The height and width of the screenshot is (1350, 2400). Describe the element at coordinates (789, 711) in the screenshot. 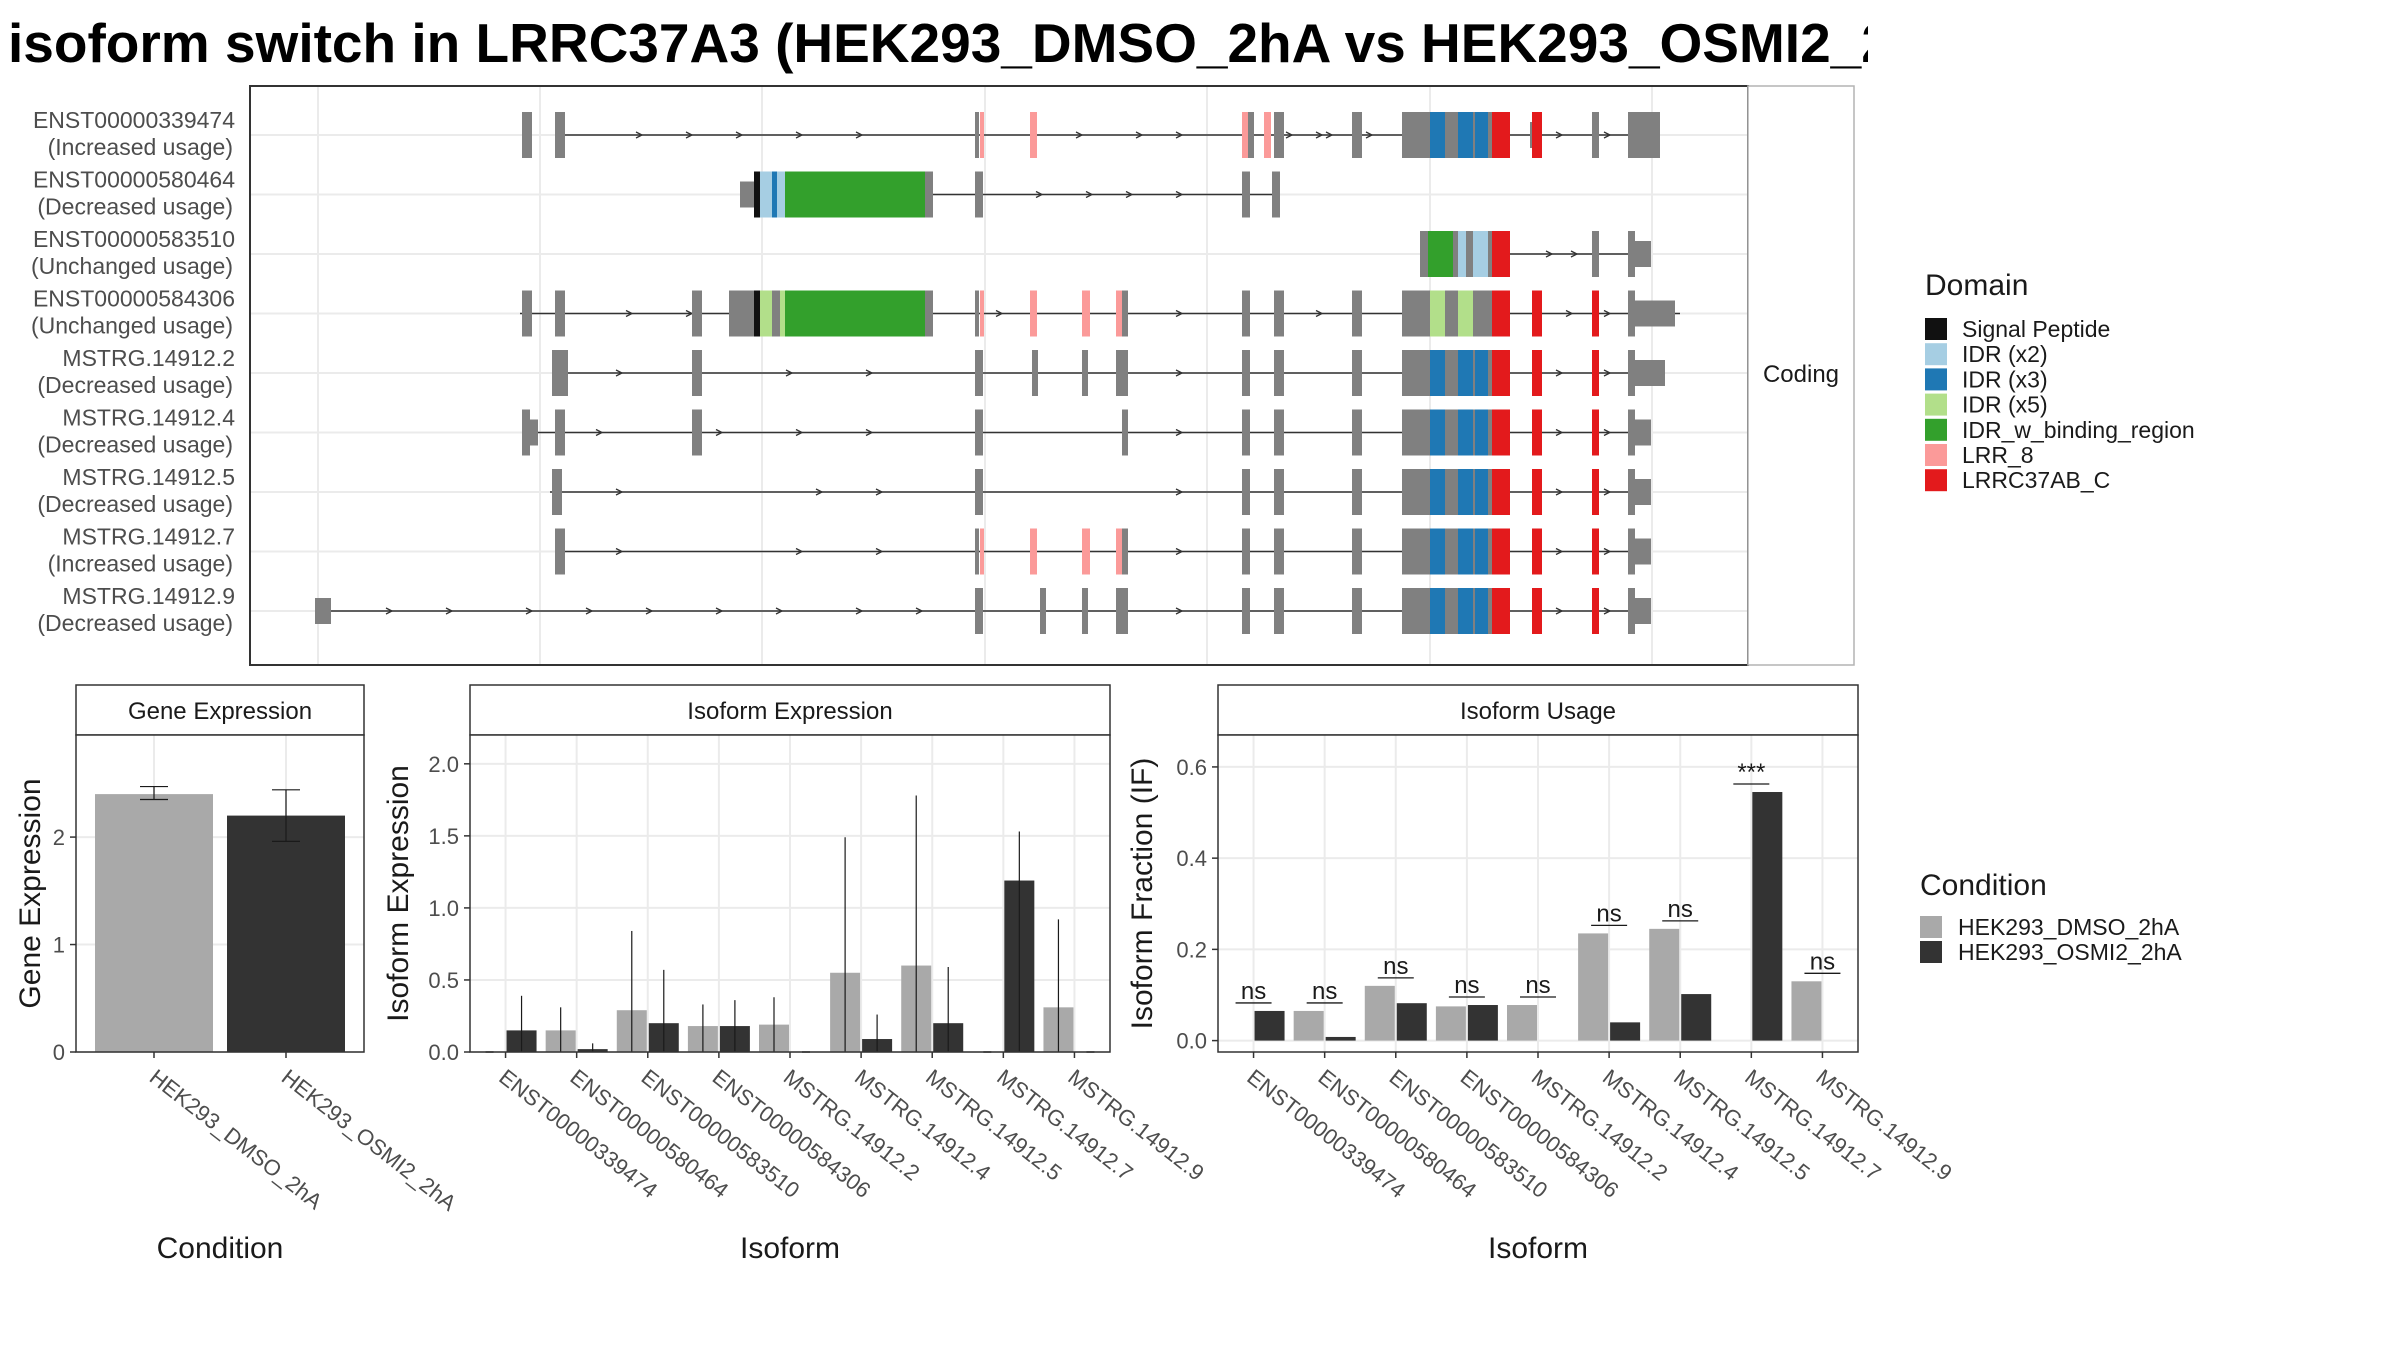

I see `isoform-expression-title: Isoform Expression` at that location.